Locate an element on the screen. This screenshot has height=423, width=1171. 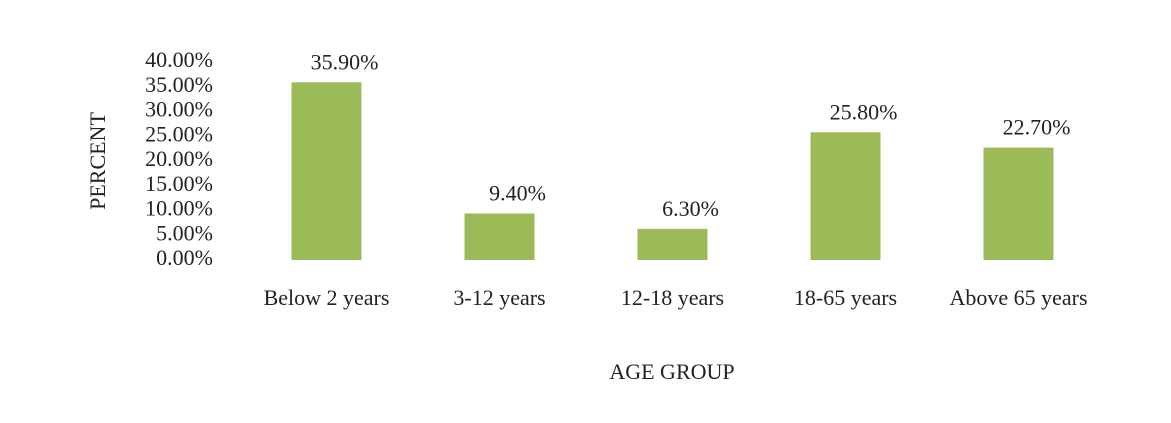
data-label: 25.80% is located at coordinates (864, 111).